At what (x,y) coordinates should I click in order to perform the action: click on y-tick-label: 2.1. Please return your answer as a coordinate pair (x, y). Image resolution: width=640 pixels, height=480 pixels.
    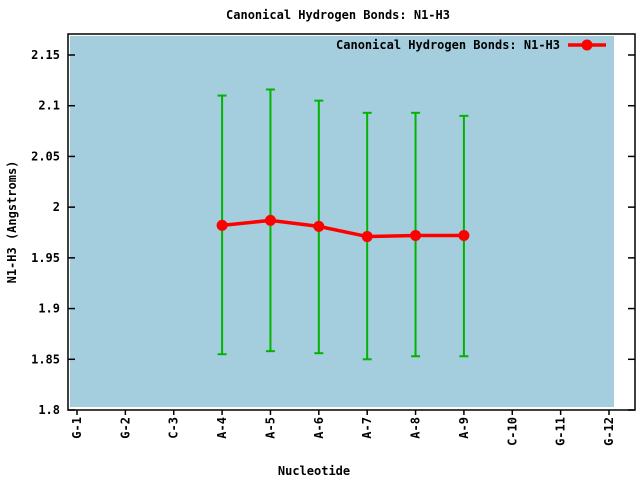
    Looking at the image, I should click on (49, 106).